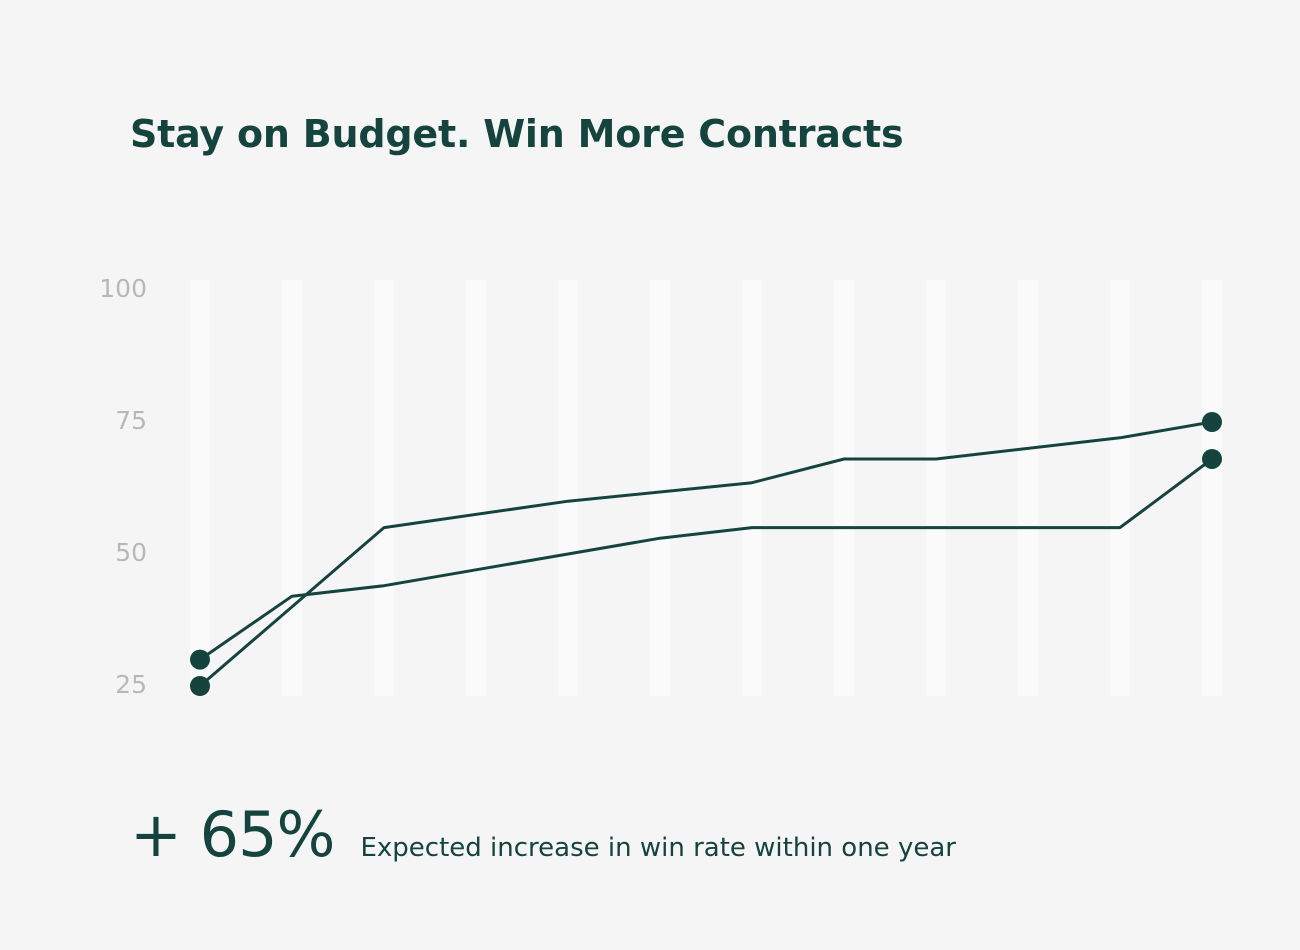 Image resolution: width=1300 pixels, height=950 pixels. Describe the element at coordinates (123, 486) in the screenshot. I see `y-axis-ticks: 100 75 50 25` at that location.